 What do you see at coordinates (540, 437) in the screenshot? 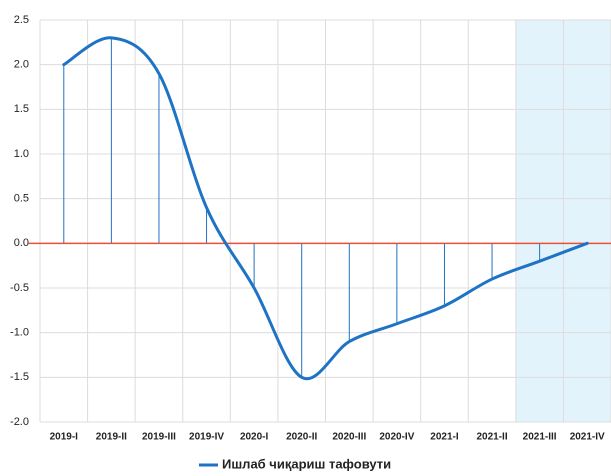
I see `x-tick-label: 2021-III` at bounding box center [540, 437].